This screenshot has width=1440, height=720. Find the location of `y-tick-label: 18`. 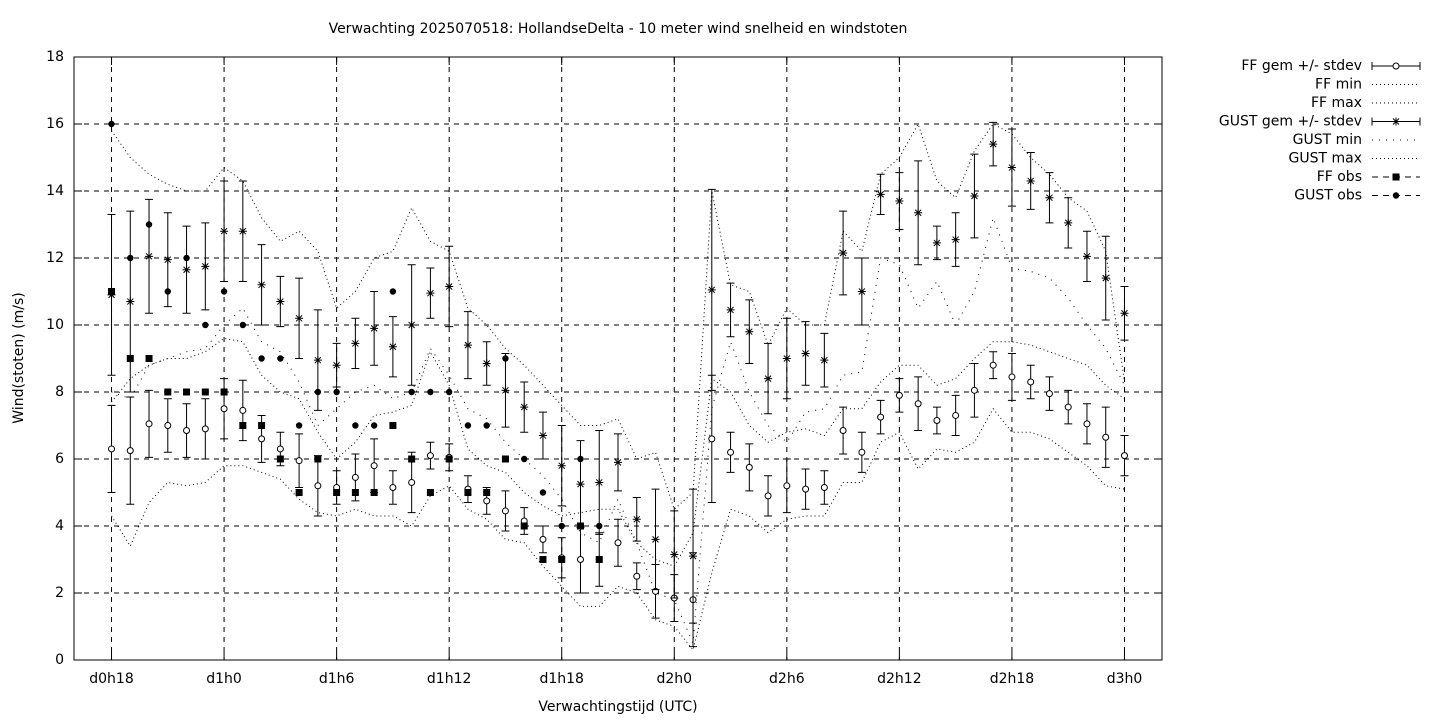

y-tick-label: 18 is located at coordinates (55, 57).